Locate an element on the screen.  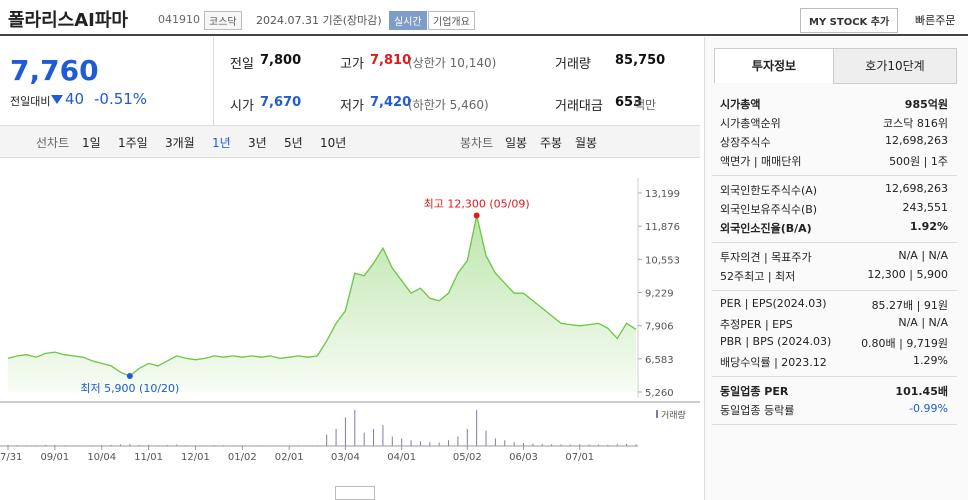
period-bar is located at coordinates (350, 141).